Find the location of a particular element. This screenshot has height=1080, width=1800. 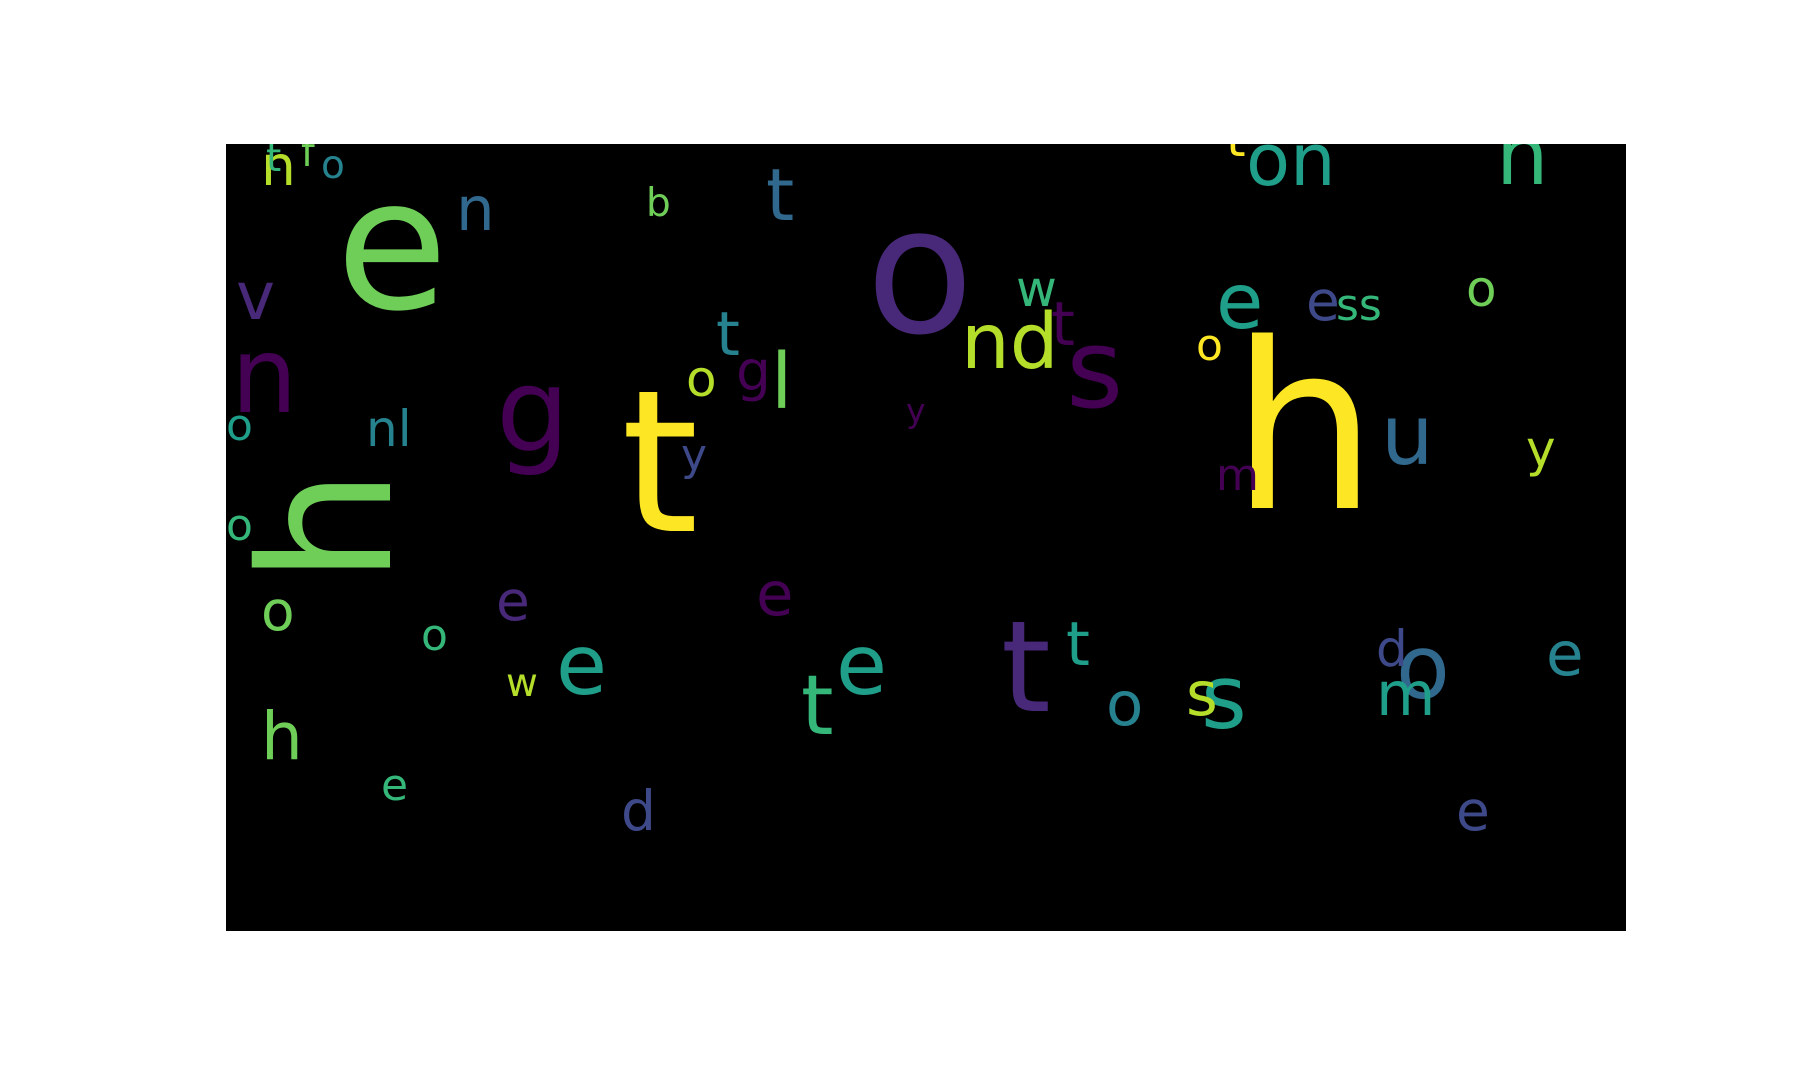

cloud-word: l is located at coordinates (782, 382).